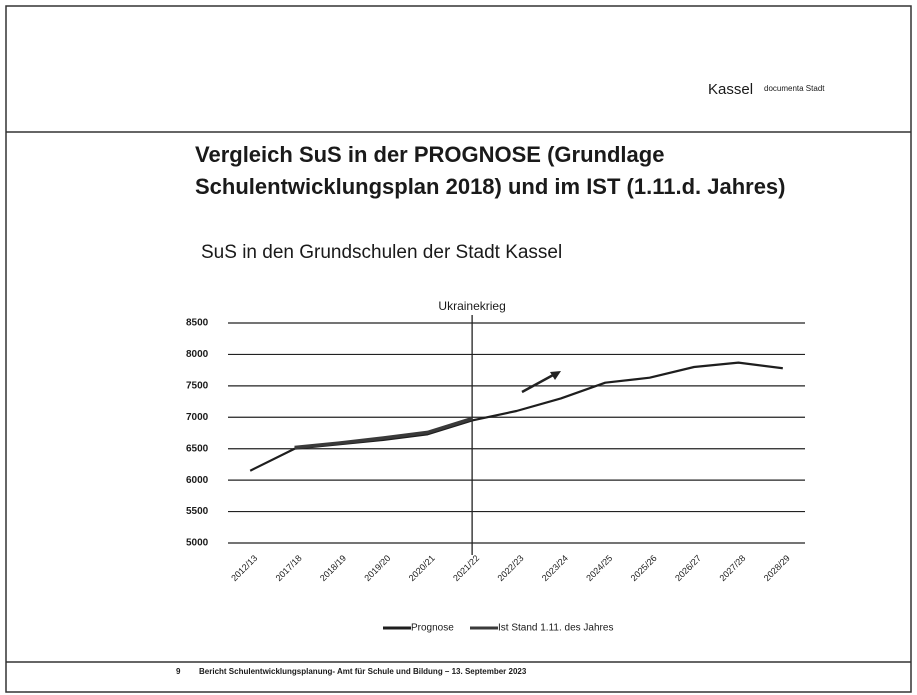 Image resolution: width=917 pixels, height=695 pixels. What do you see at coordinates (555, 568) in the screenshot?
I see `x-tick-label: 2023/24` at bounding box center [555, 568].